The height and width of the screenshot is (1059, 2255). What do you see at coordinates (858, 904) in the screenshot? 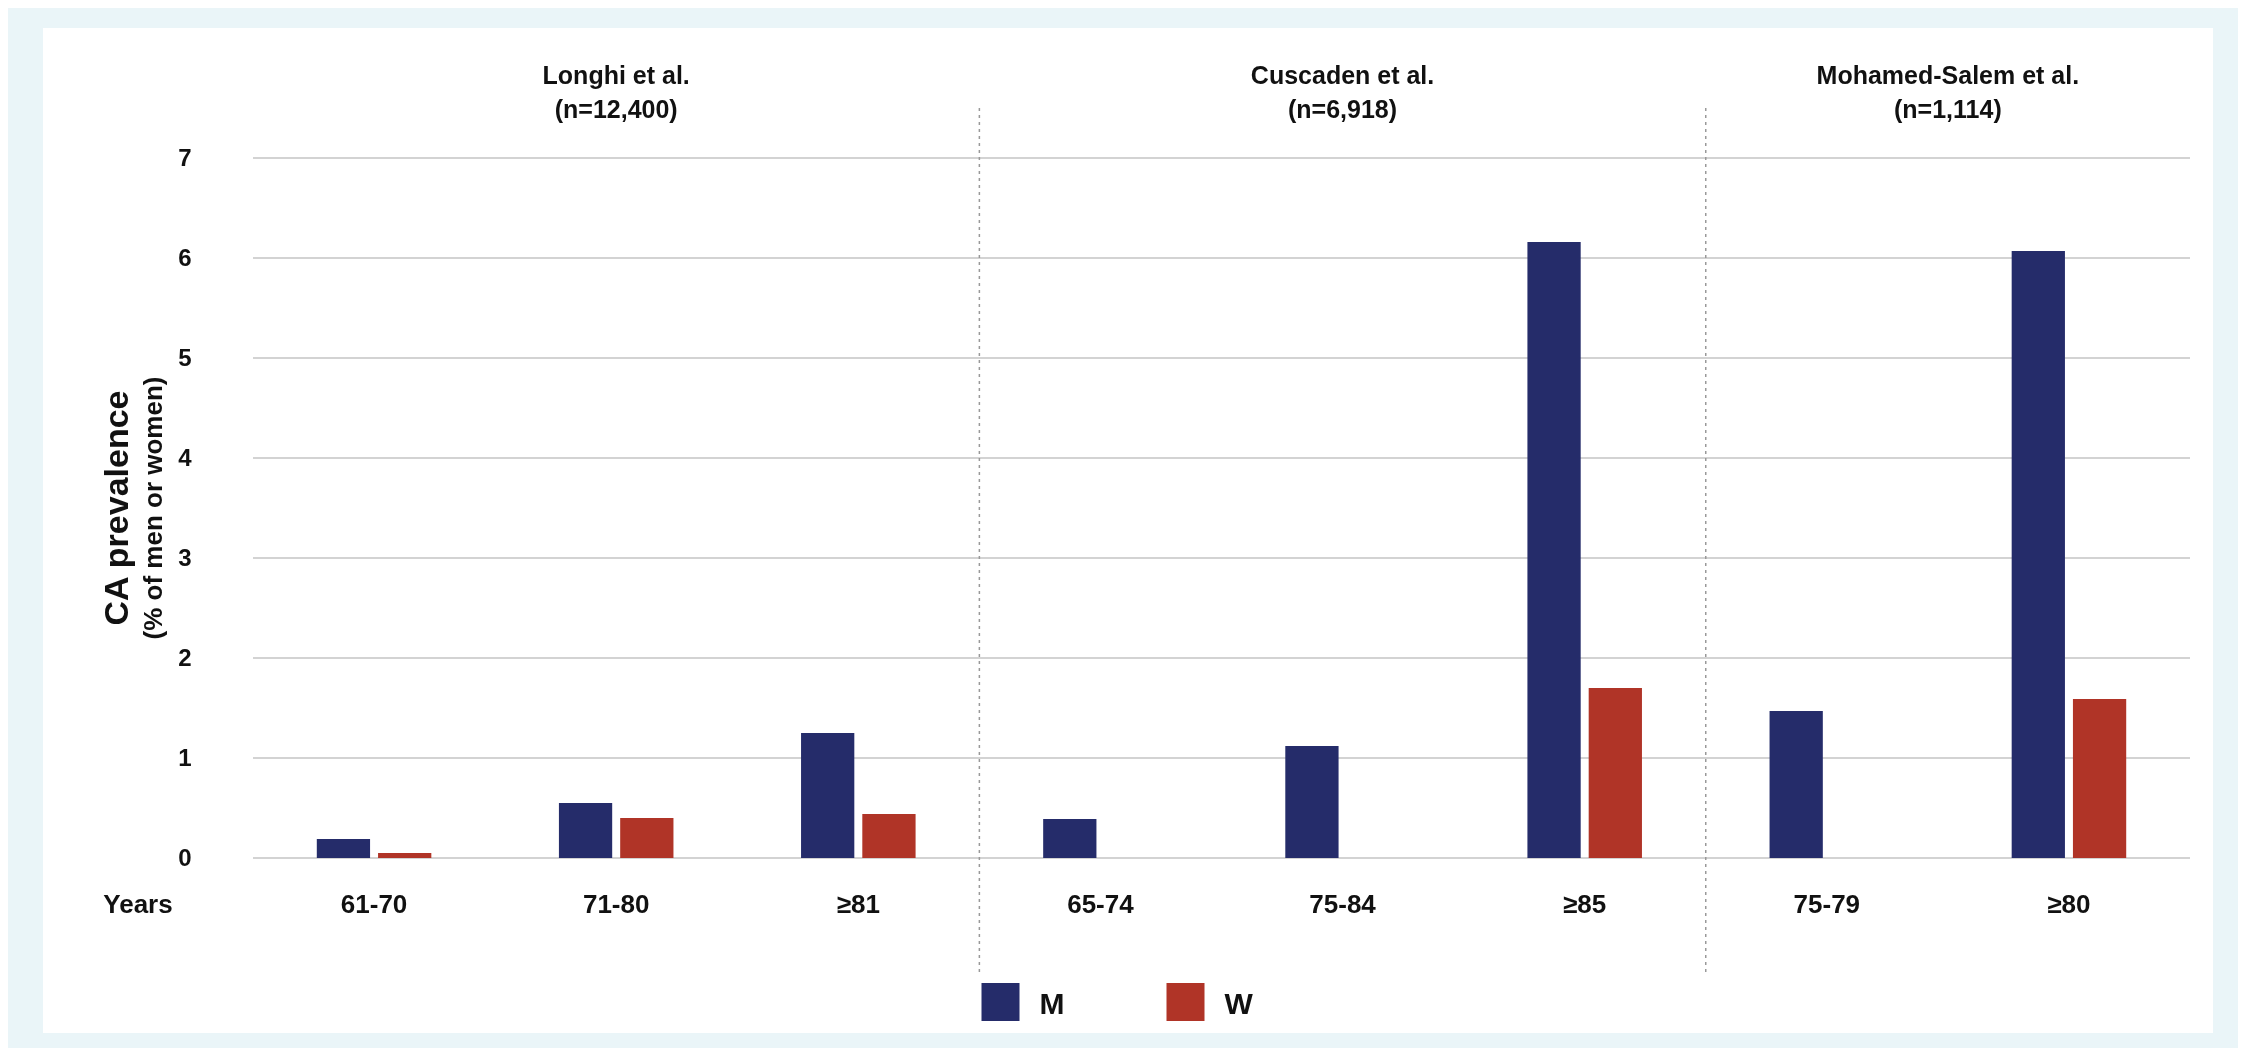
I see `x-tick-label: ≥81` at bounding box center [858, 904].